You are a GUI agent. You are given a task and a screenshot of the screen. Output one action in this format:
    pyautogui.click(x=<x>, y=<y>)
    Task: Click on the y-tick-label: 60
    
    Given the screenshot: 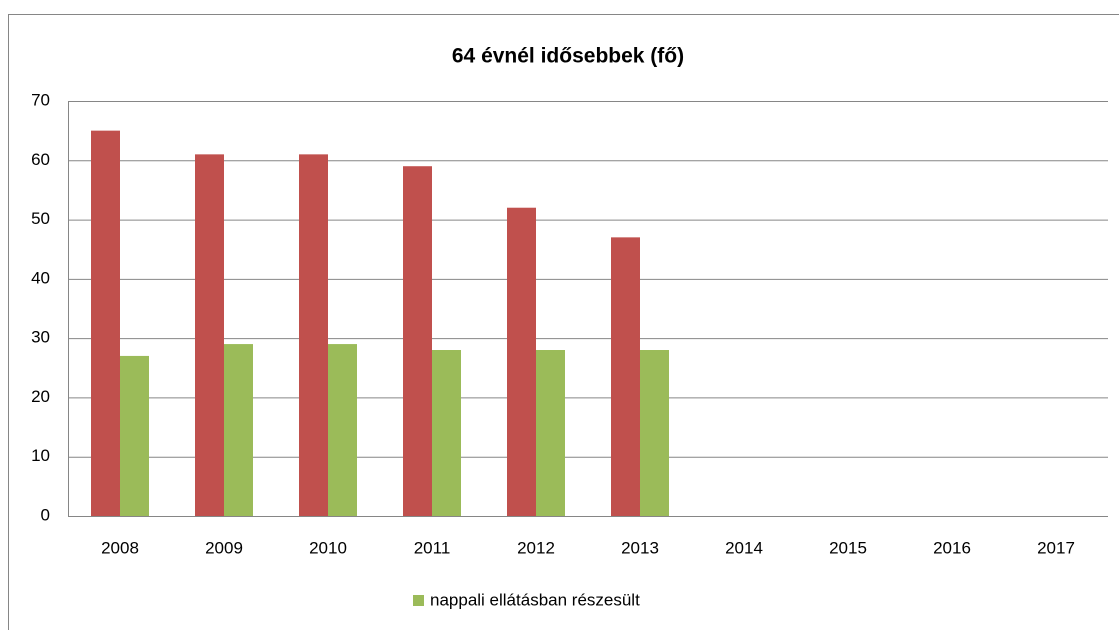 What is the action you would take?
    pyautogui.click(x=40, y=159)
    